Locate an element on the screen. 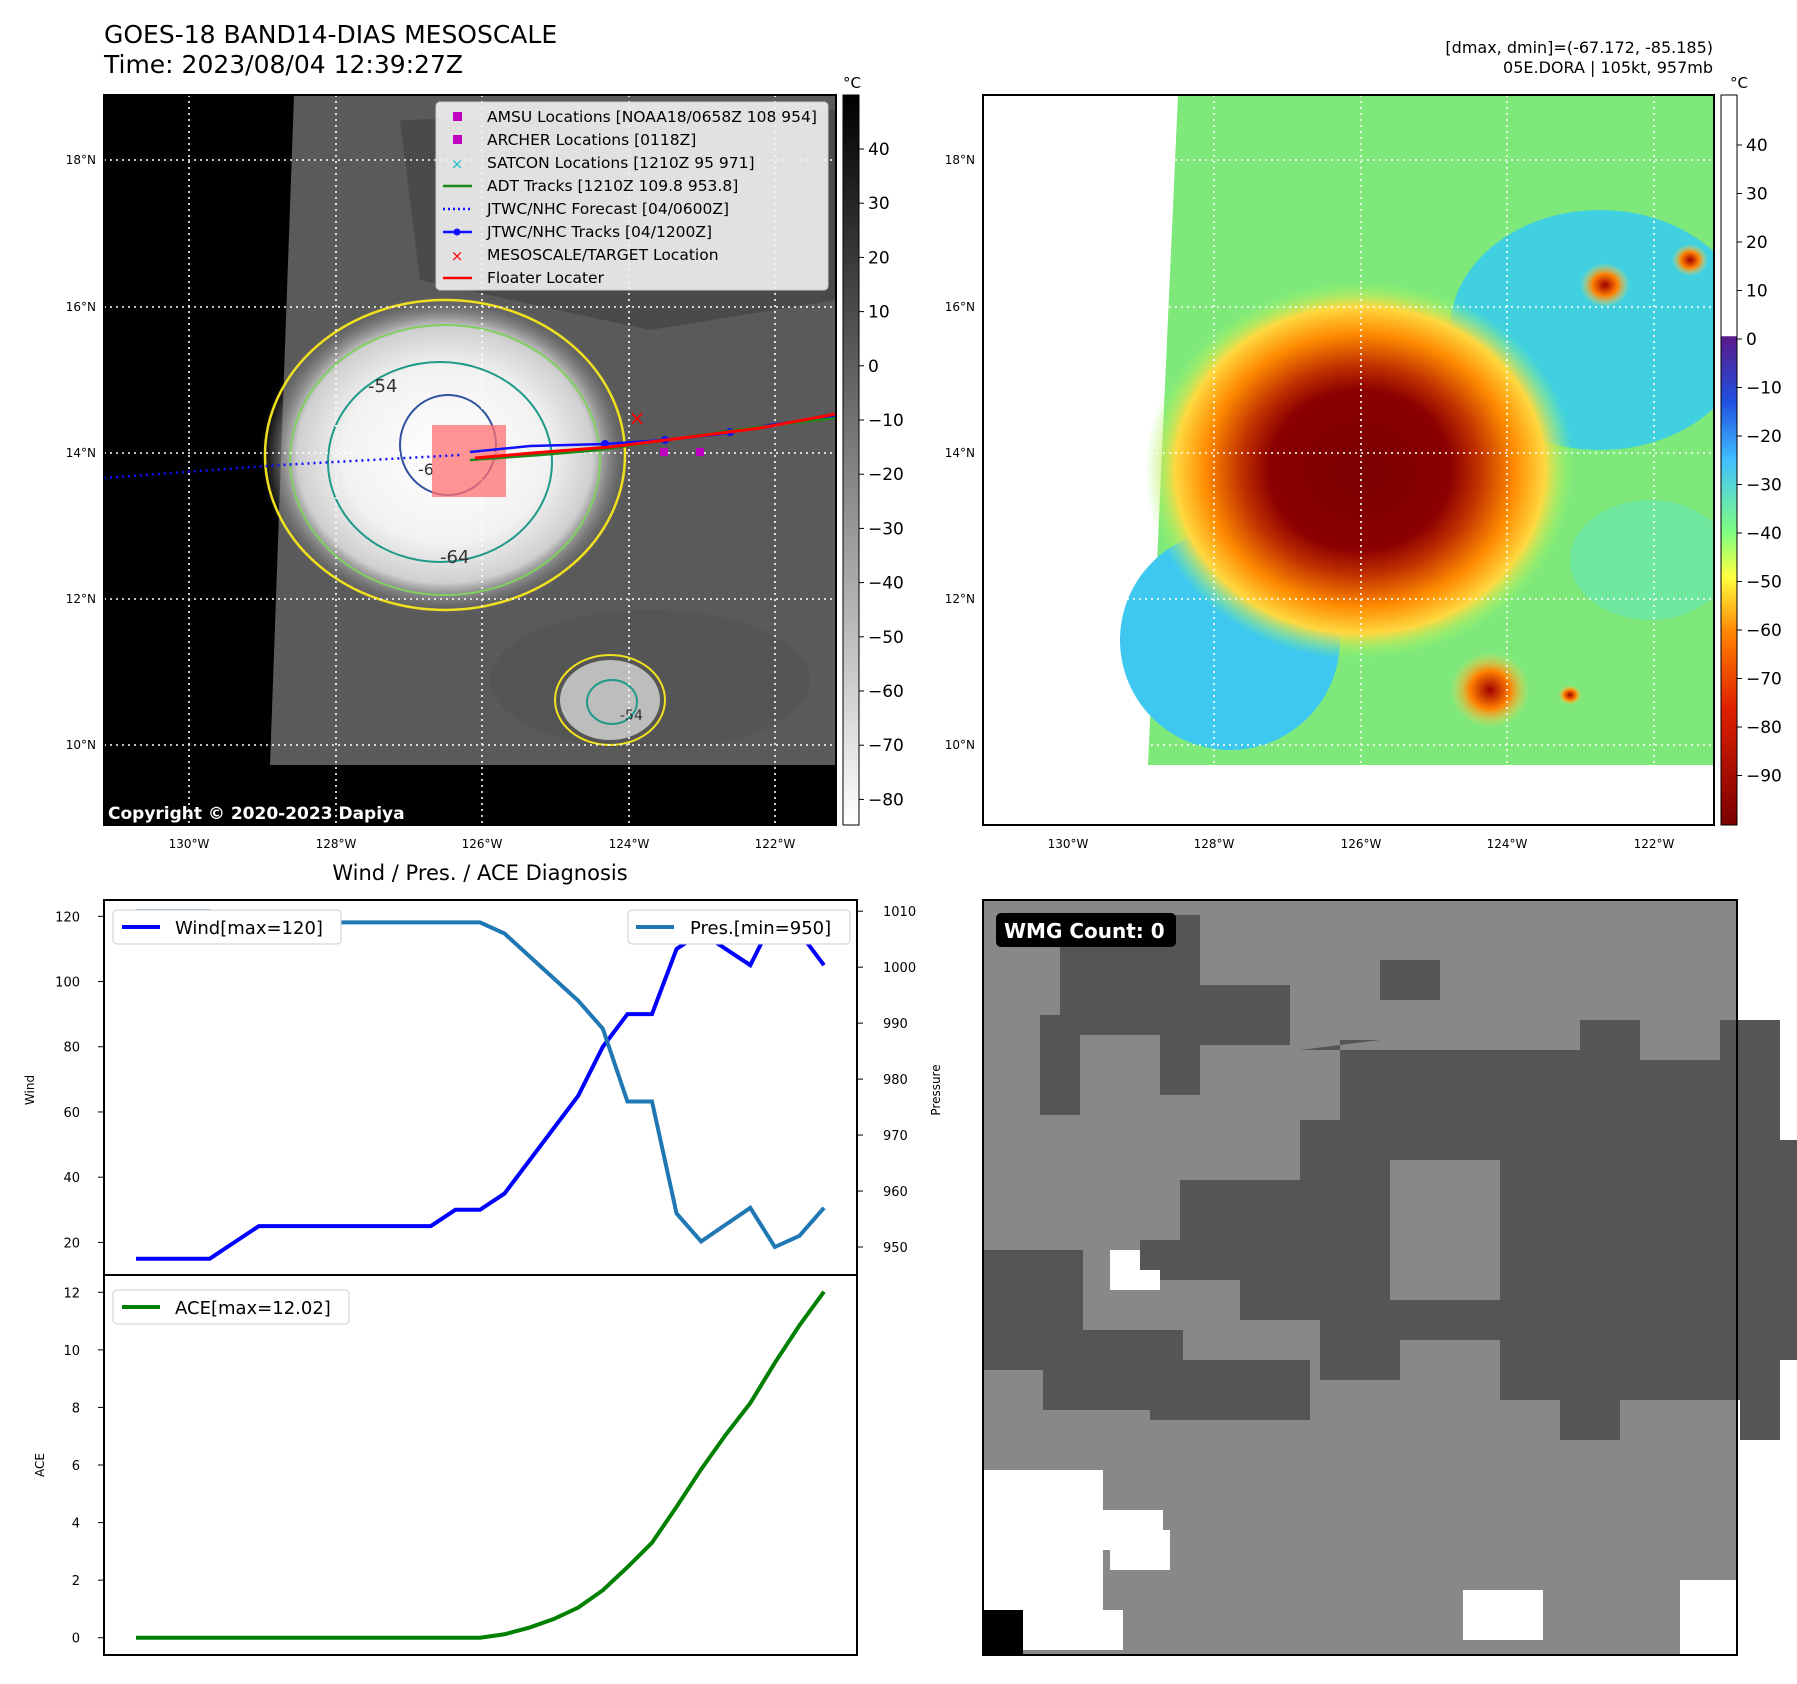 This screenshot has height=1684, width=1797. pressure-tick-label: 960 is located at coordinates (895, 1192).